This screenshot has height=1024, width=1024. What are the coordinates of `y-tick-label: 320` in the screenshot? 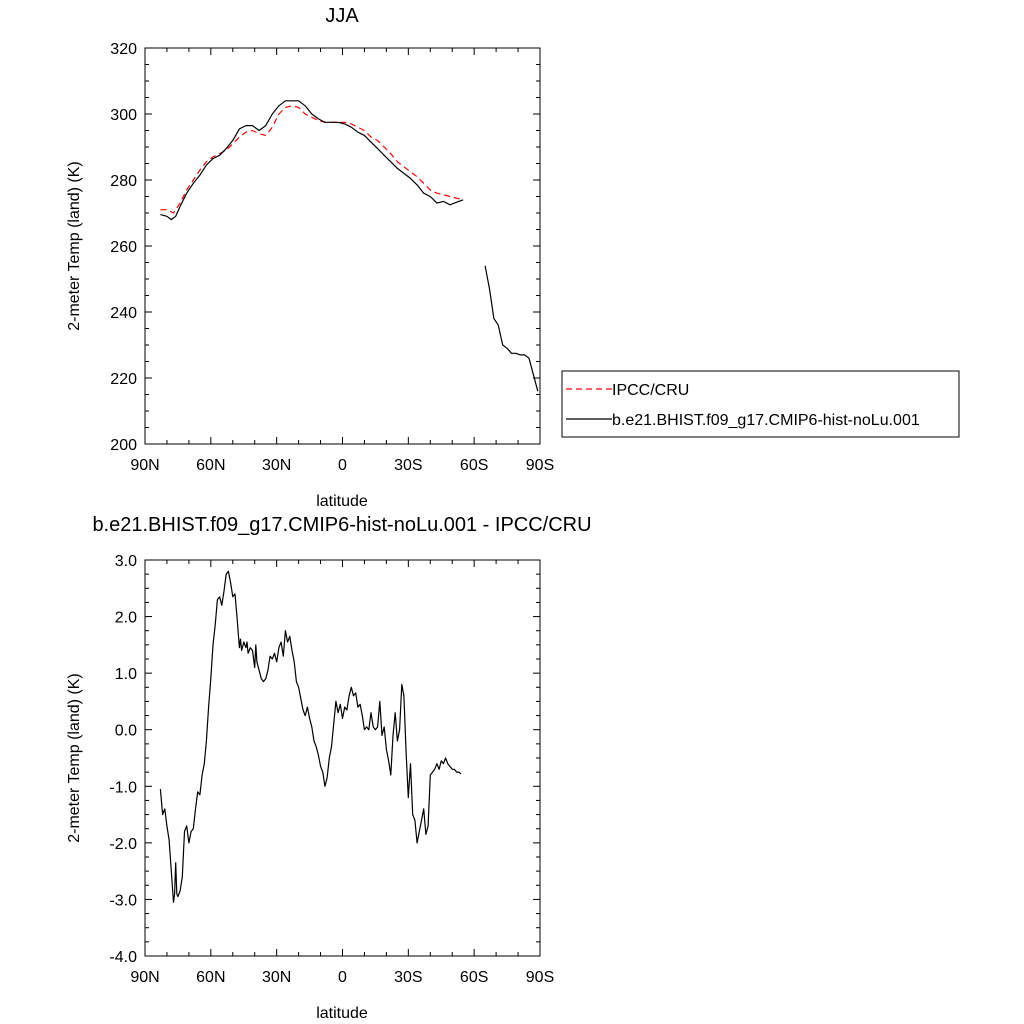 It's located at (123, 49).